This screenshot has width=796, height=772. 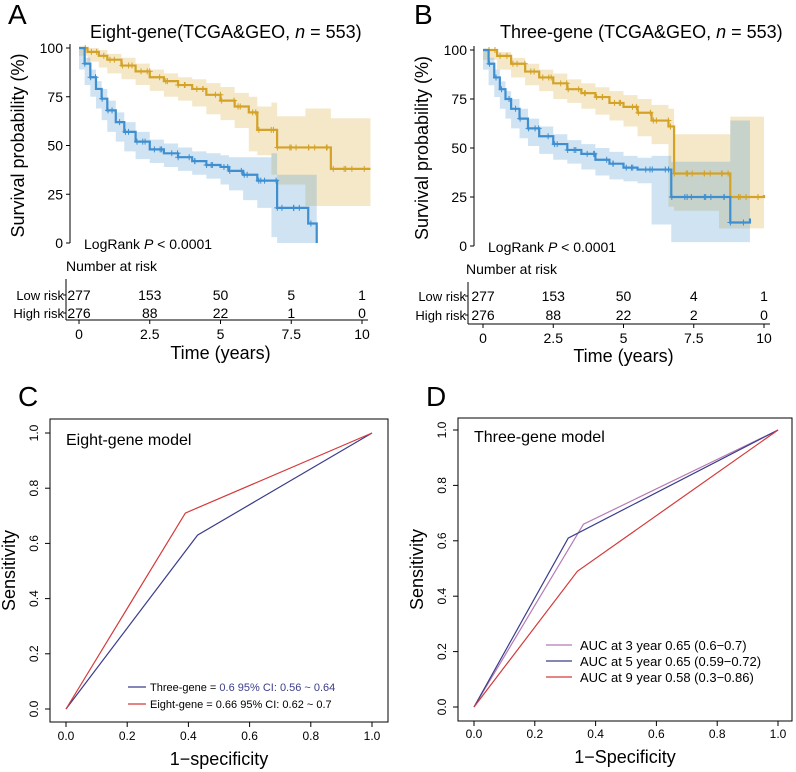 What do you see at coordinates (9, 570) in the screenshot?
I see `y-axis-label: Sensitivity` at bounding box center [9, 570].